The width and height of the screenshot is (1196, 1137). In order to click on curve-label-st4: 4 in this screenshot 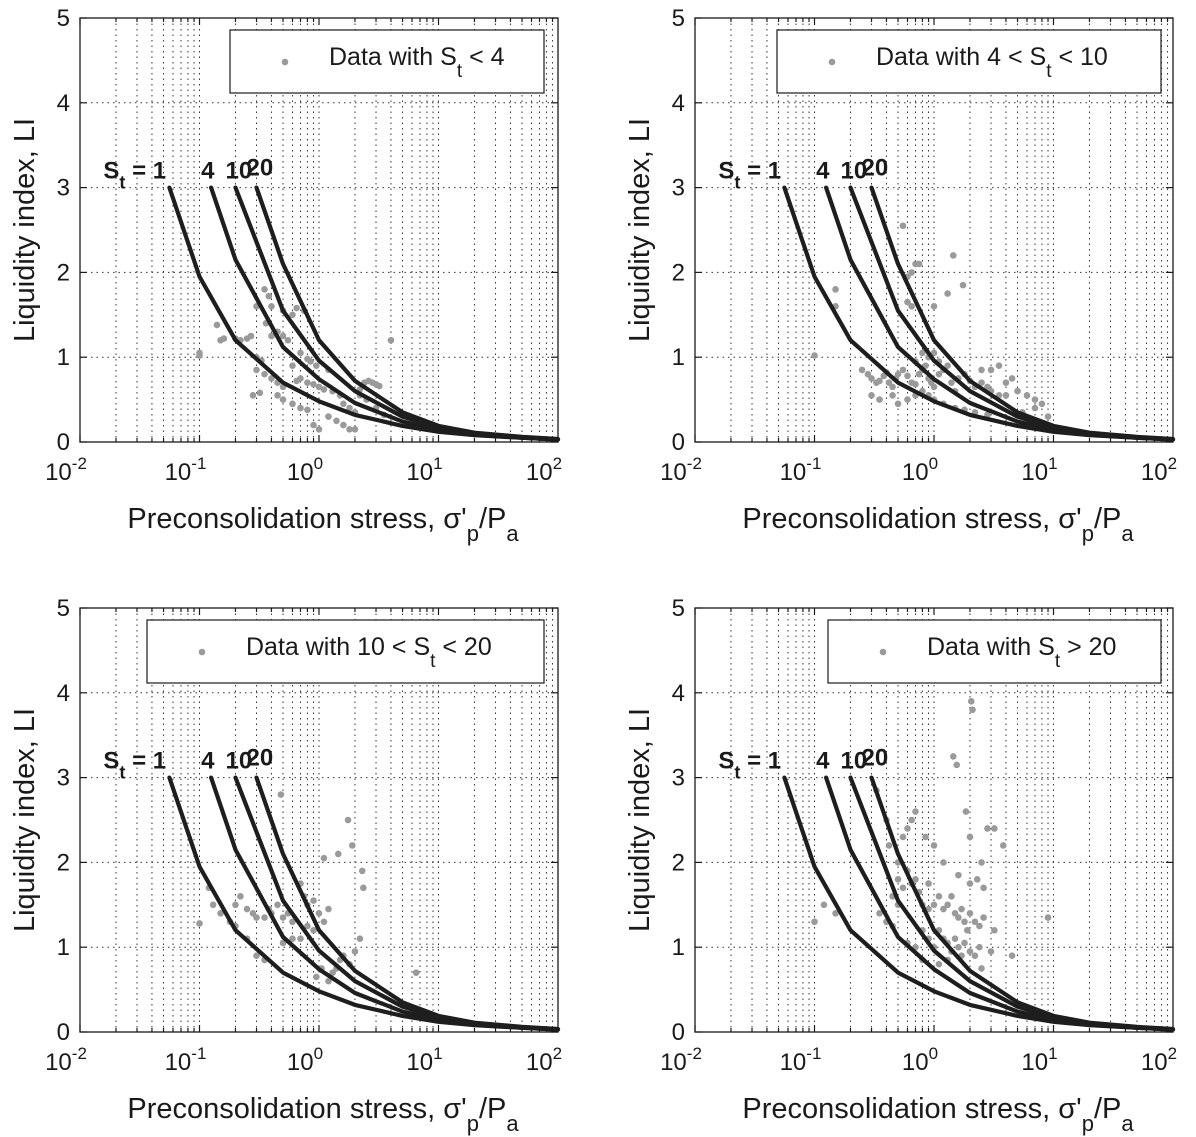, I will do `click(208, 171)`.